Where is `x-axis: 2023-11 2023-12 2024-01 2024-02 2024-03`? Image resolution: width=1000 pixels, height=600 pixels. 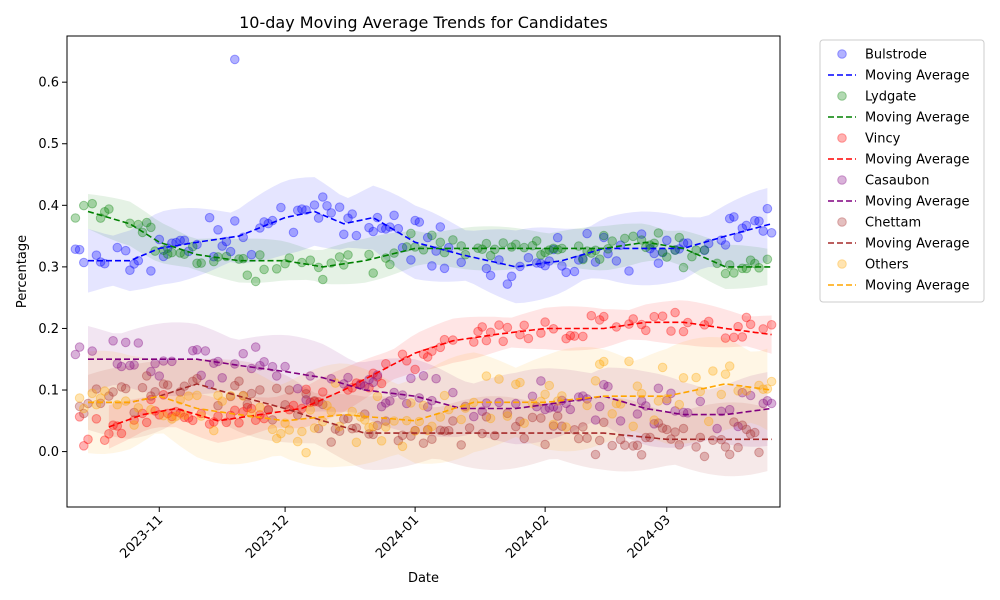
x-axis: 2023-11 2023-12 2024-01 2024-02 2024-03 is located at coordinates (395, 534).